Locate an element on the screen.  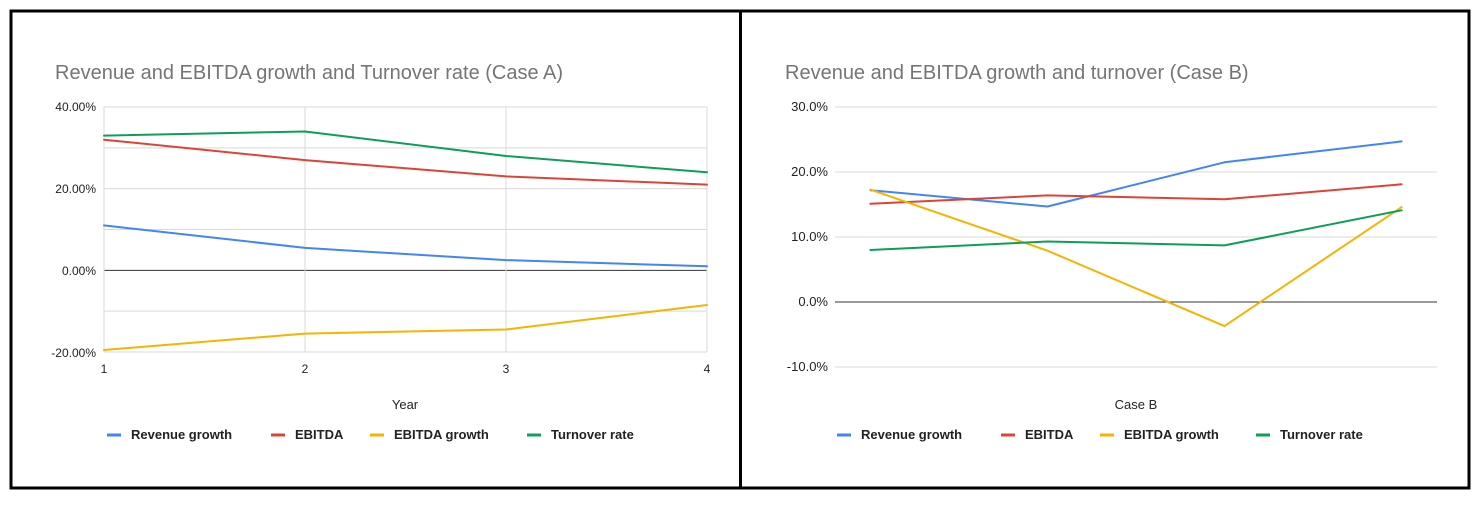
chart-b-x-axis-label: Case B is located at coordinates (1136, 404).